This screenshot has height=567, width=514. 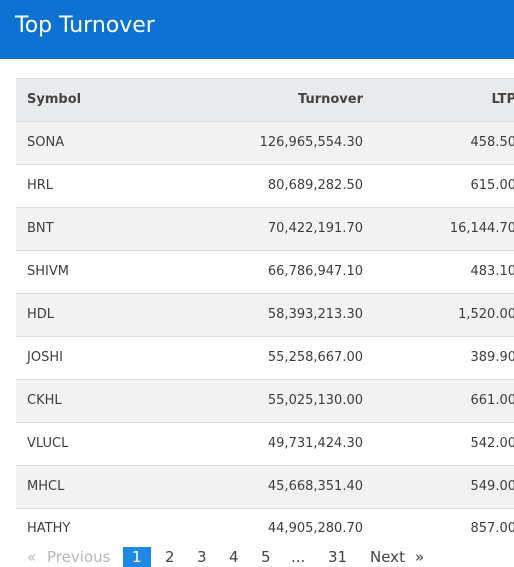 What do you see at coordinates (170, 557) in the screenshot?
I see `page-2-button: 2` at bounding box center [170, 557].